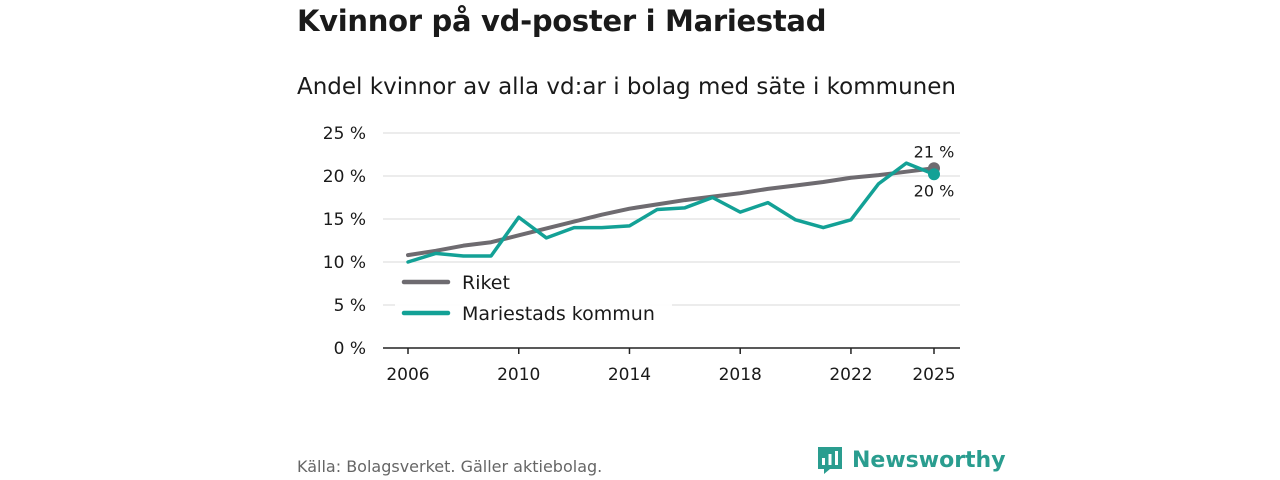  What do you see at coordinates (450, 466) in the screenshot?
I see `source-note: Källa: Bolagsverket. Gäller aktiebolag.` at bounding box center [450, 466].